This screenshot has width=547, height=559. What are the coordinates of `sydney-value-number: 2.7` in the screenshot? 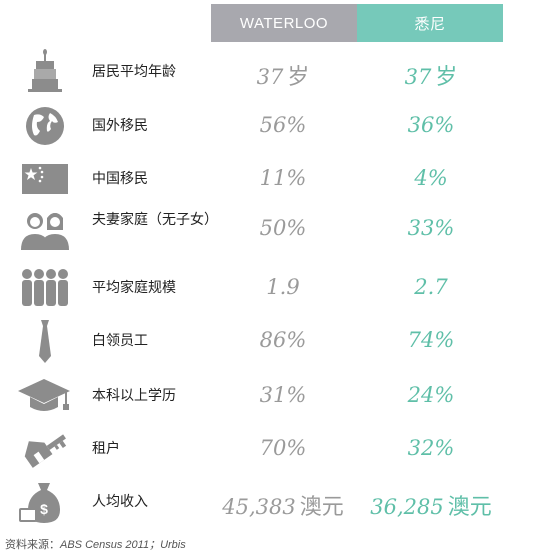 It's located at (431, 287).